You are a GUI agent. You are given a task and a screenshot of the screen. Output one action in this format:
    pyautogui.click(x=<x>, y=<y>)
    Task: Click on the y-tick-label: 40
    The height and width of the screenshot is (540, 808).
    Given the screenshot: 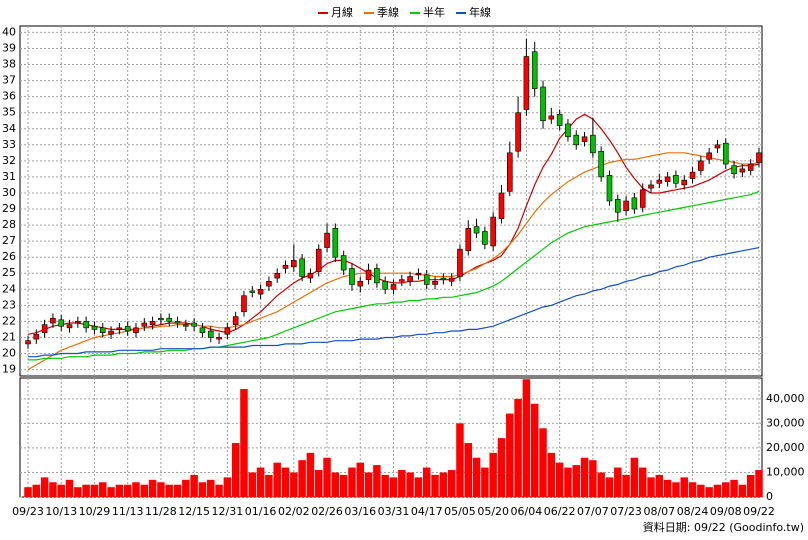 What is the action you would take?
    pyautogui.click(x=9, y=31)
    